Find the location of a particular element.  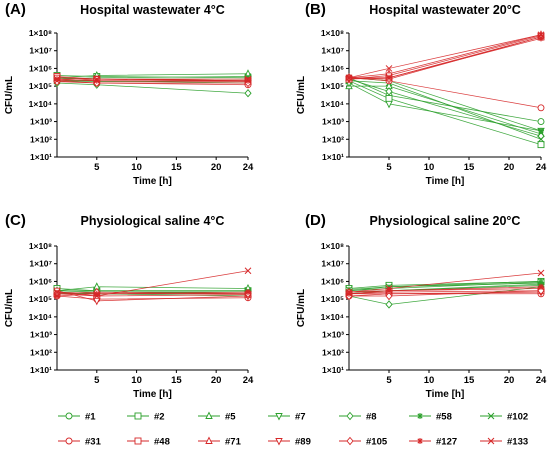

legend-item-2: #2 is located at coordinates (146, 417).